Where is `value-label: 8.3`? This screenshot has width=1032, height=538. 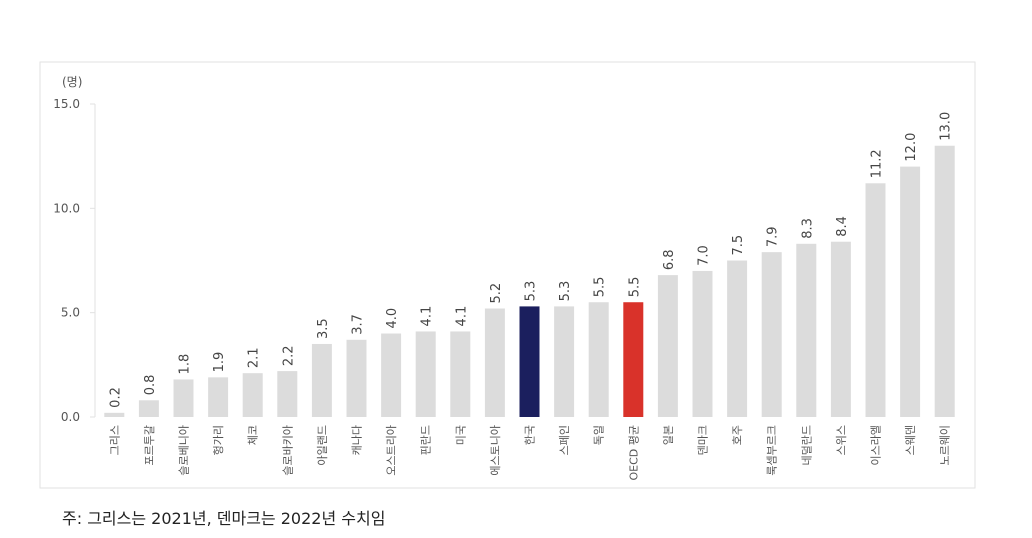
value-label: 8.3 is located at coordinates (807, 228).